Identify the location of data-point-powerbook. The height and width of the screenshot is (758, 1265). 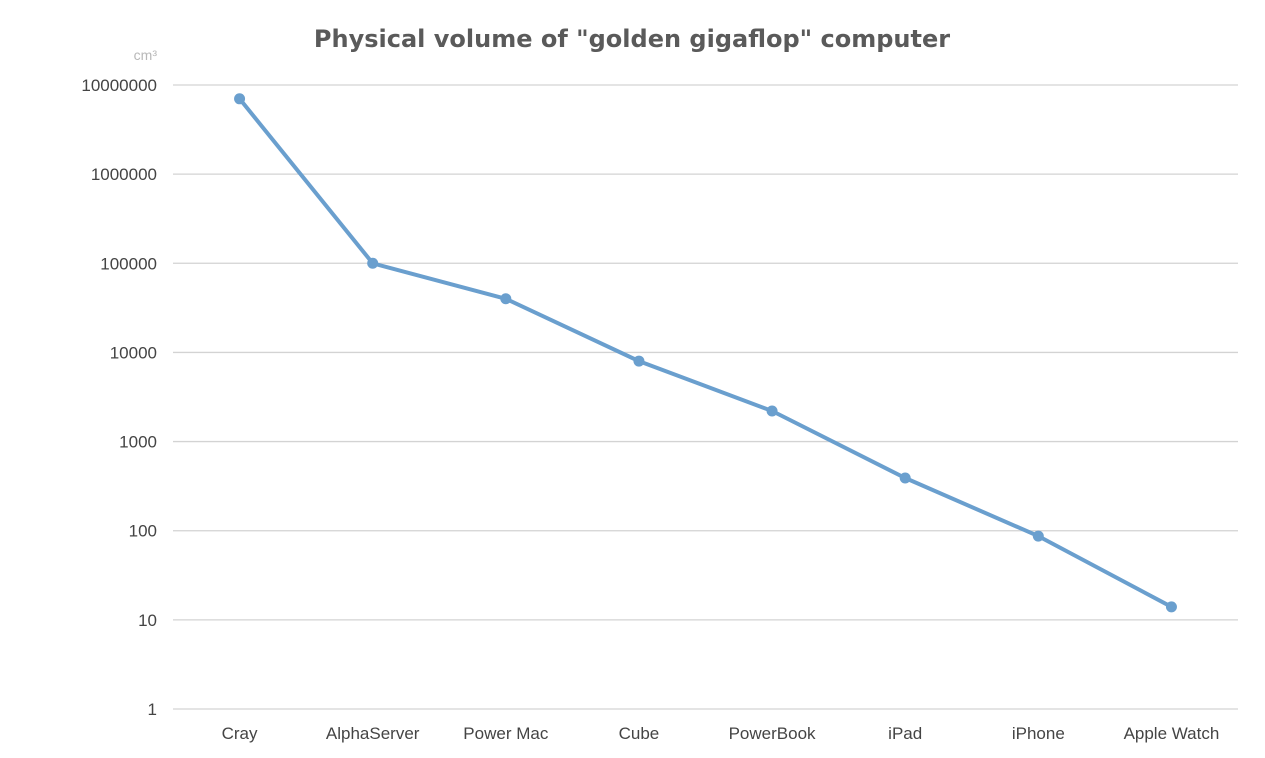
(772, 411).